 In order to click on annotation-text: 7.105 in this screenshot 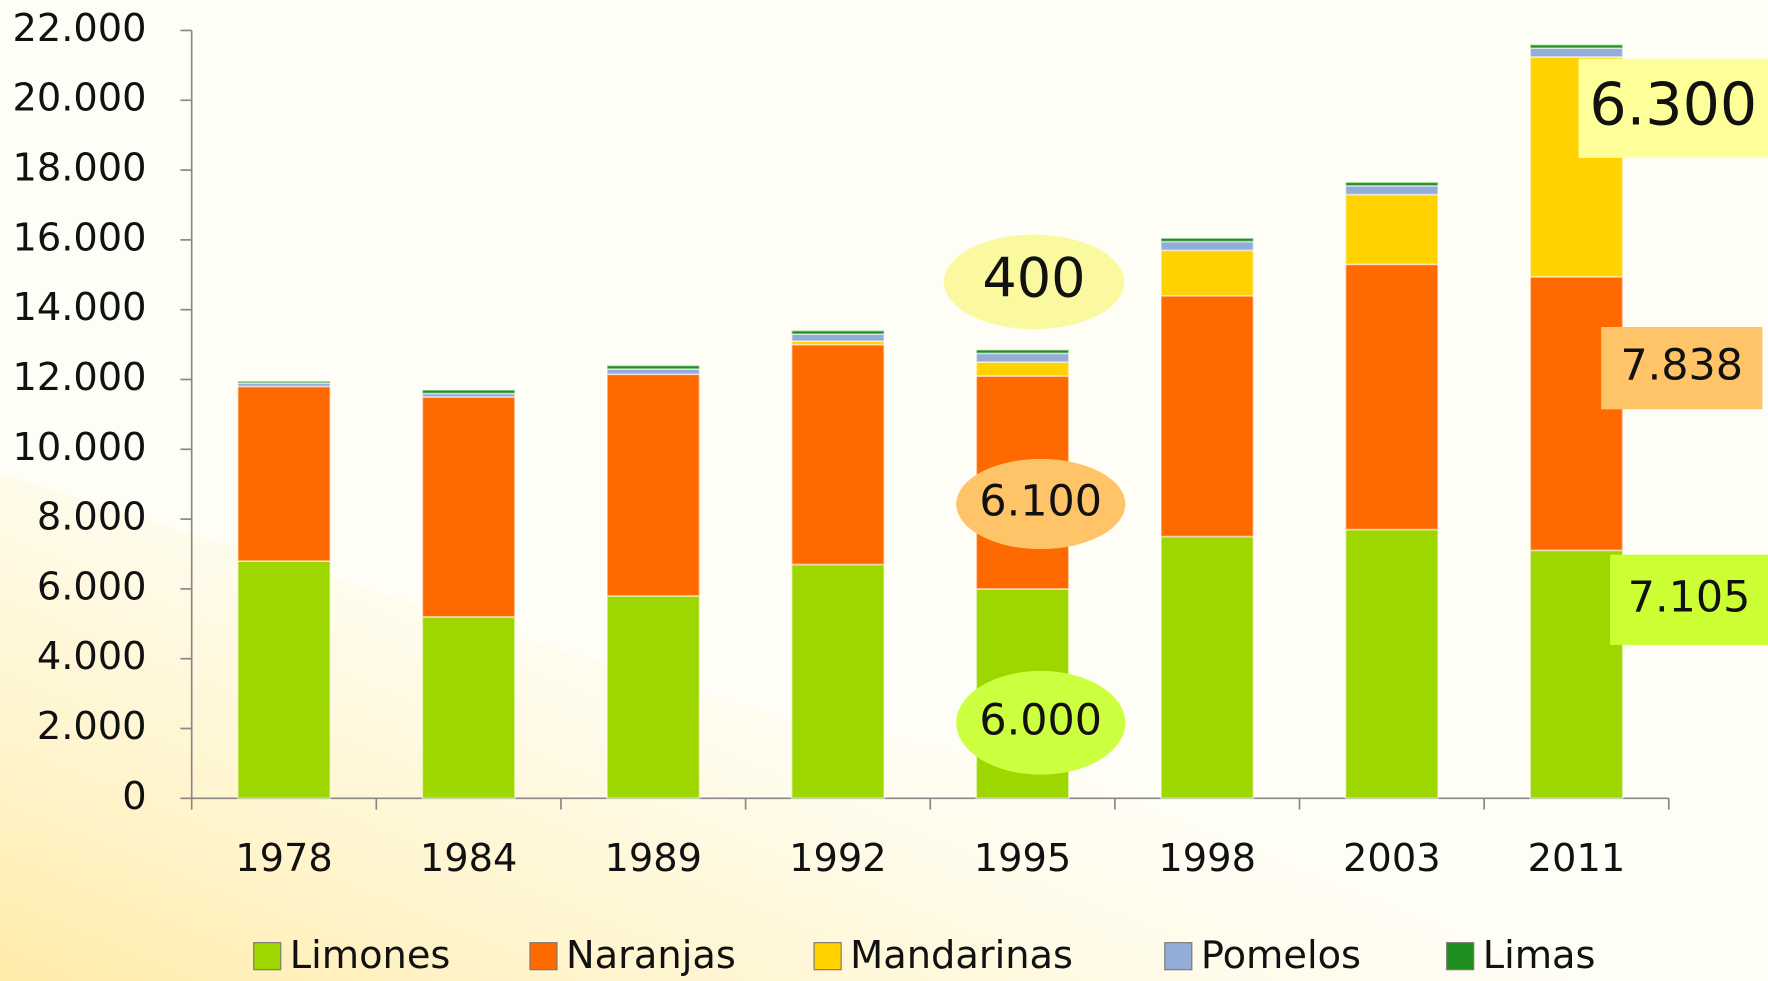, I will do `click(1689, 597)`.